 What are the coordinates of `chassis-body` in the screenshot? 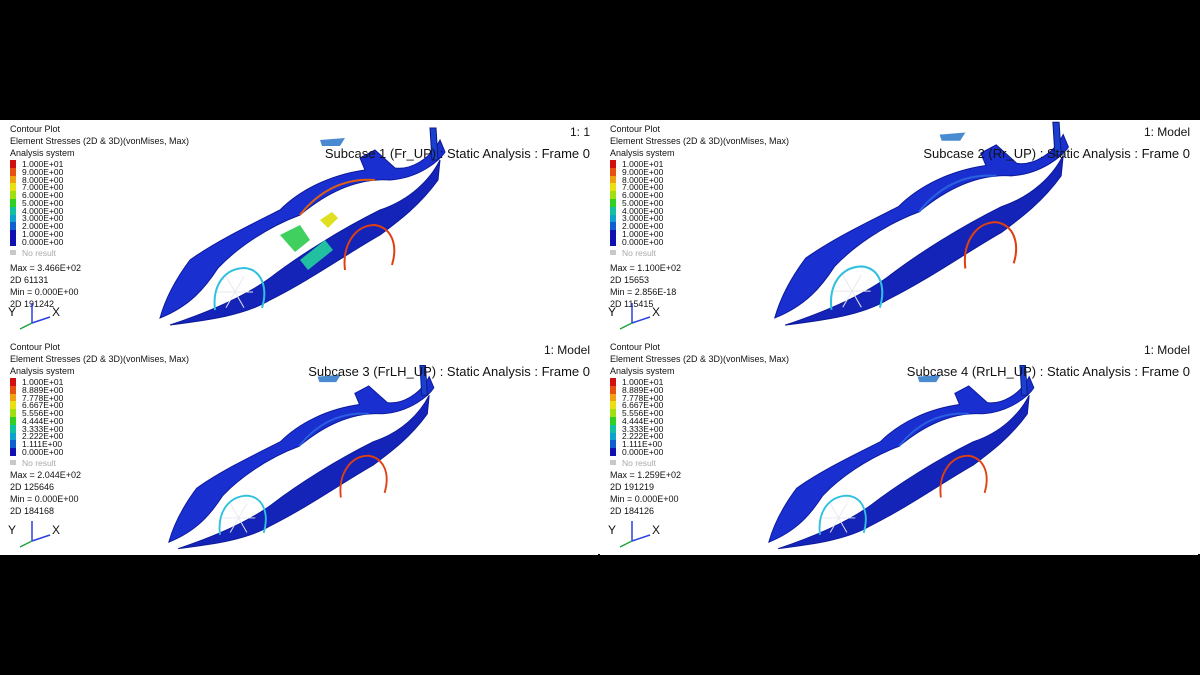 It's located at (301, 457).